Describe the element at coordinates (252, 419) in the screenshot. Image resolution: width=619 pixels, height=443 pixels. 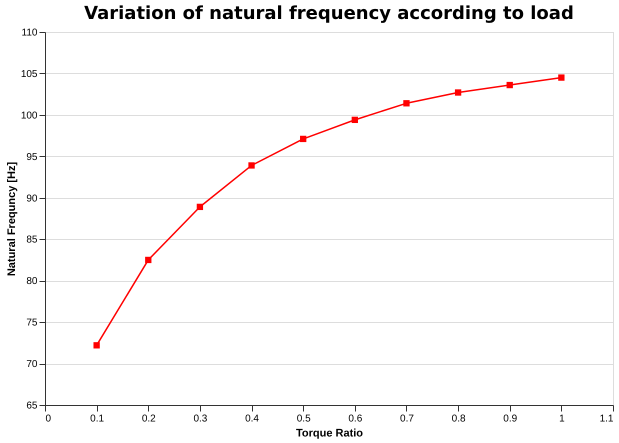
I see `x-tick-label: 0.4` at that location.